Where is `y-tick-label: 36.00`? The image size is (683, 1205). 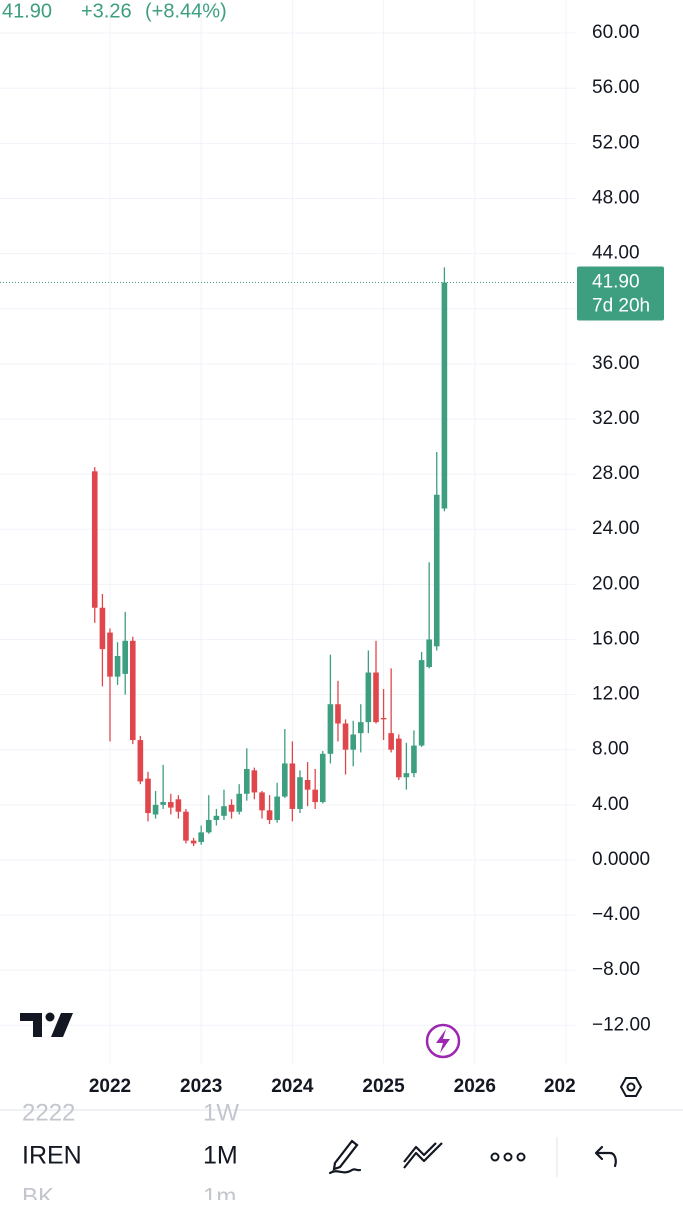 y-tick-label: 36.00 is located at coordinates (616, 363).